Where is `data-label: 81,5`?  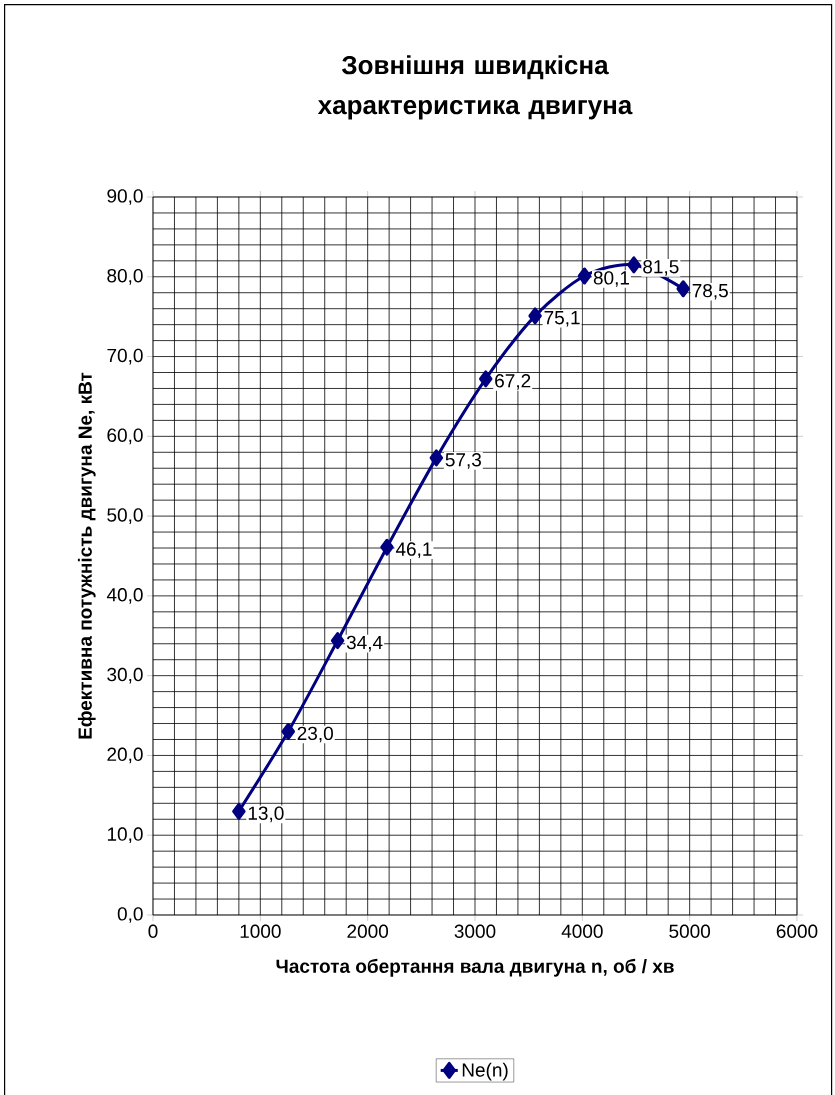
data-label: 81,5 is located at coordinates (661, 267).